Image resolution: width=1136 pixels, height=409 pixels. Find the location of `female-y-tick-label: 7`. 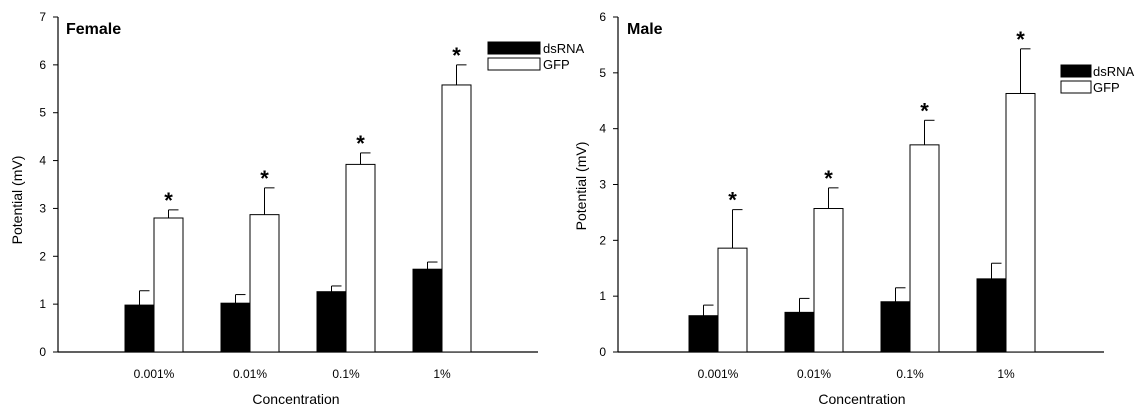

female-y-tick-label: 7 is located at coordinates (42, 17).